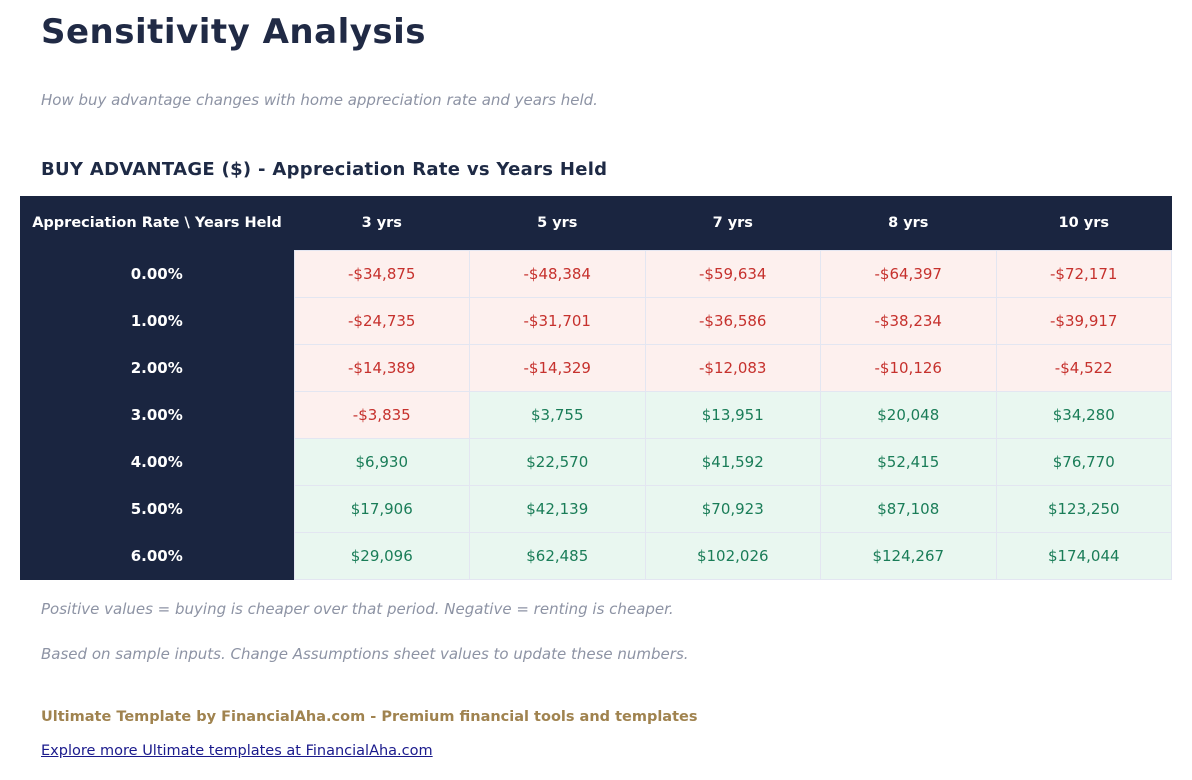 This screenshot has height=780, width=1192. I want to click on value-cell: -$39,917, so click(1083, 321).